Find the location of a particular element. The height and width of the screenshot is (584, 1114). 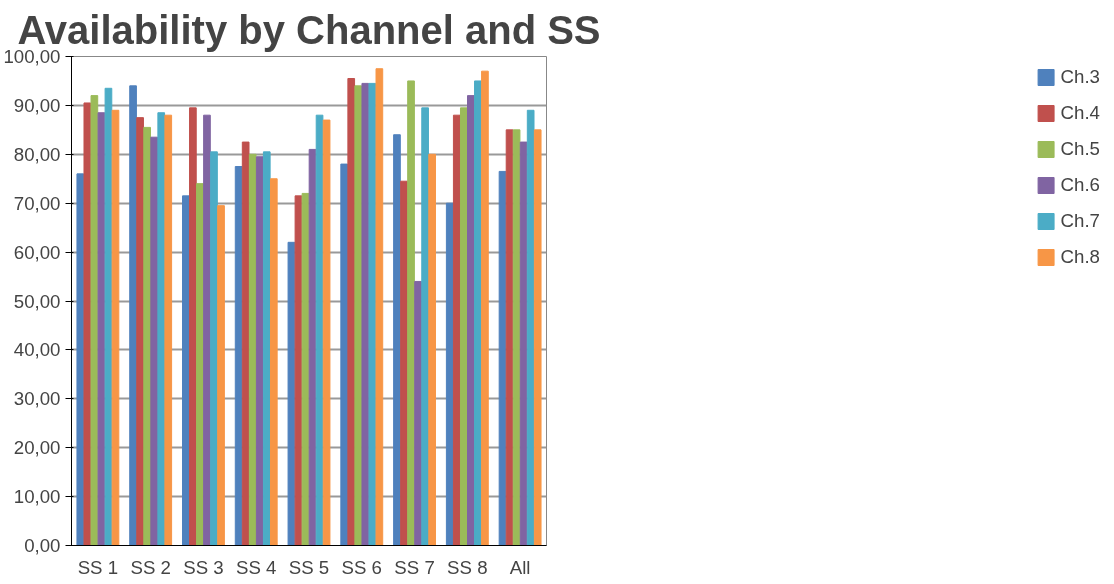

y-tick-label: 30,00 is located at coordinates (37, 399).